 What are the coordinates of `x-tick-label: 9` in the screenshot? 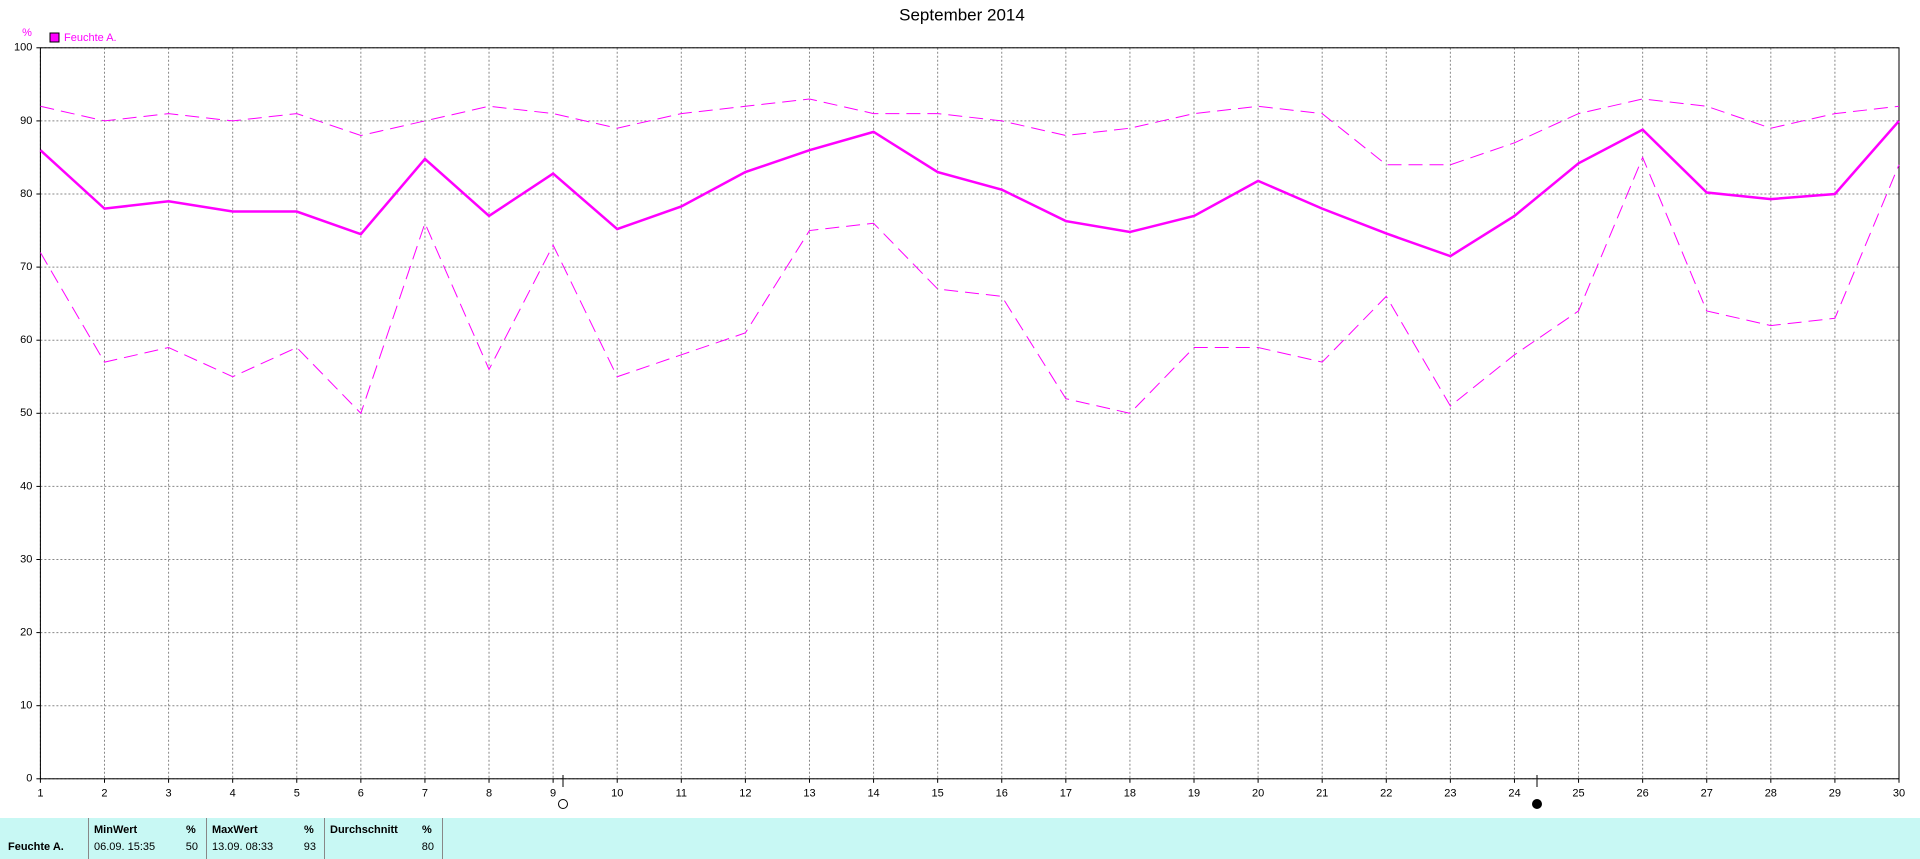 It's located at (553, 794).